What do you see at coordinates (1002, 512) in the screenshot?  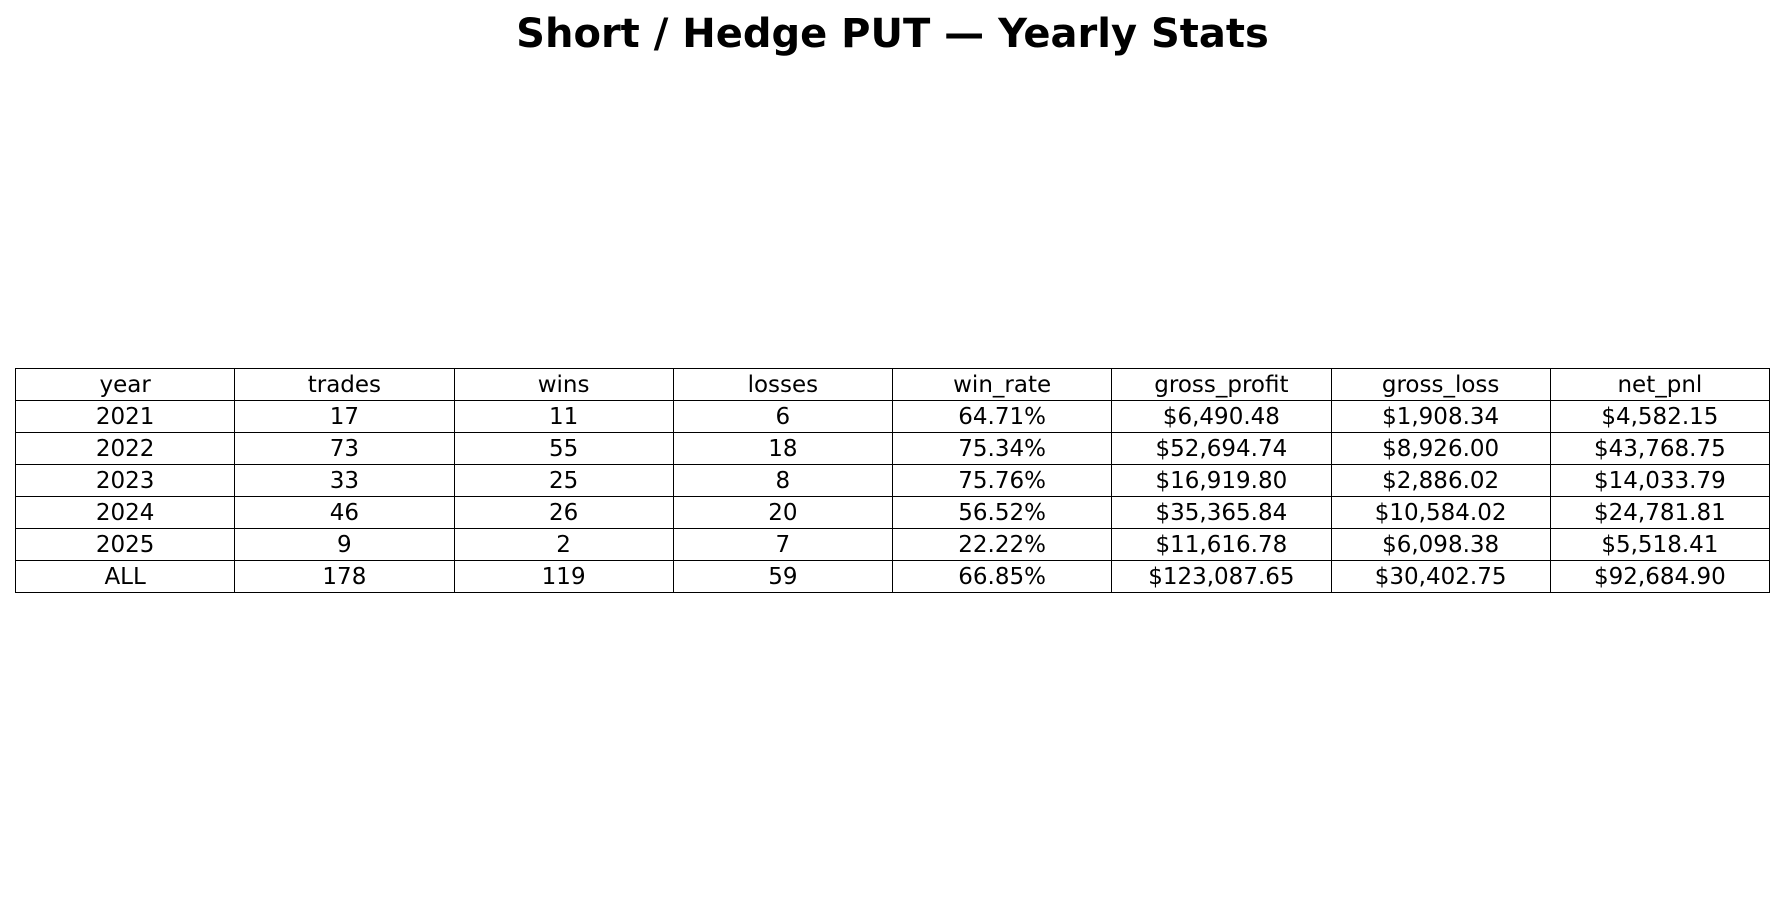 I see `table-cell: 56.52%` at bounding box center [1002, 512].